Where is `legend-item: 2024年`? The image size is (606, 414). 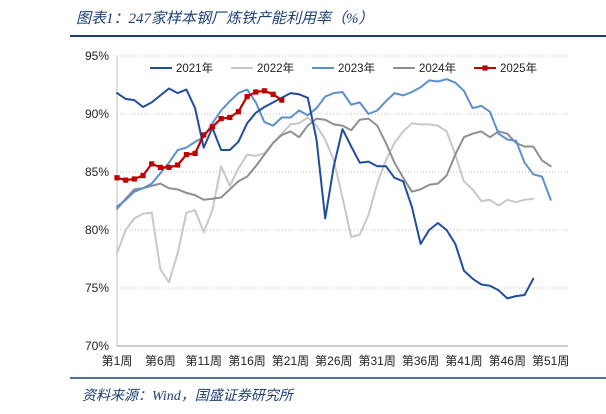 legend-item: 2024年 is located at coordinates (424, 68).